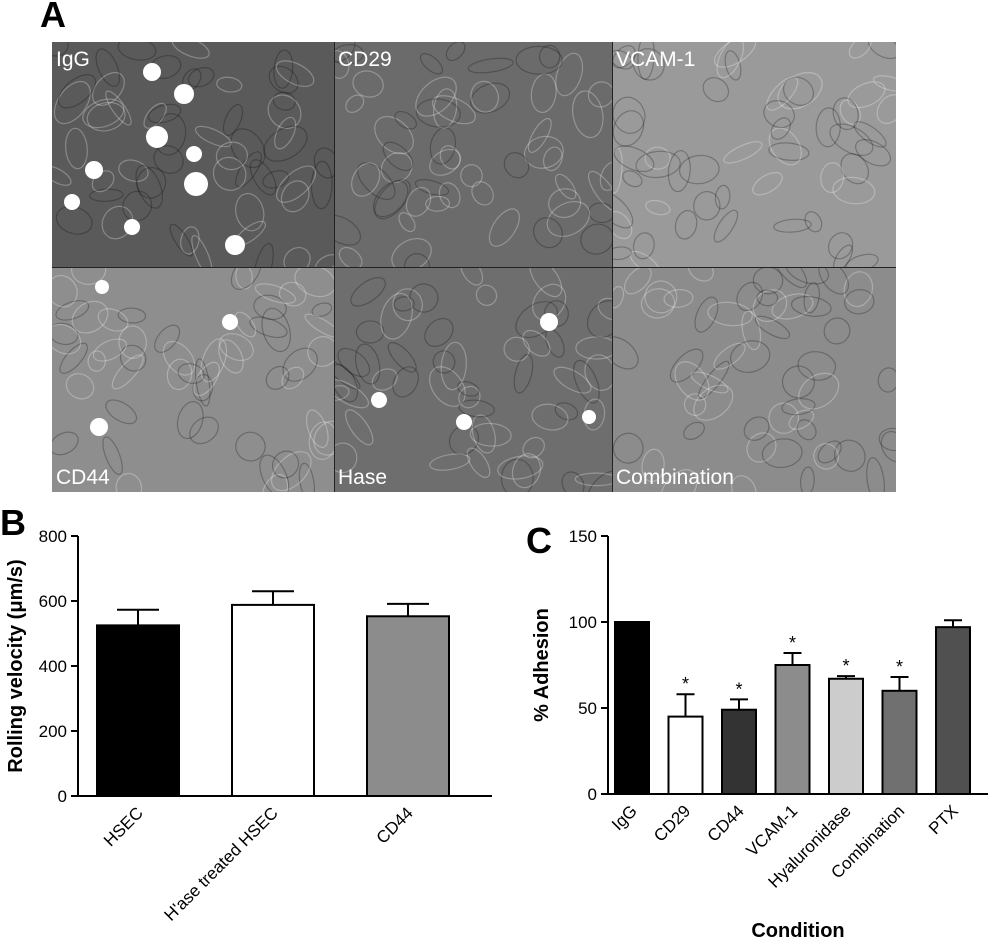  What do you see at coordinates (632, 708) in the screenshot?
I see `bar-igg` at bounding box center [632, 708].